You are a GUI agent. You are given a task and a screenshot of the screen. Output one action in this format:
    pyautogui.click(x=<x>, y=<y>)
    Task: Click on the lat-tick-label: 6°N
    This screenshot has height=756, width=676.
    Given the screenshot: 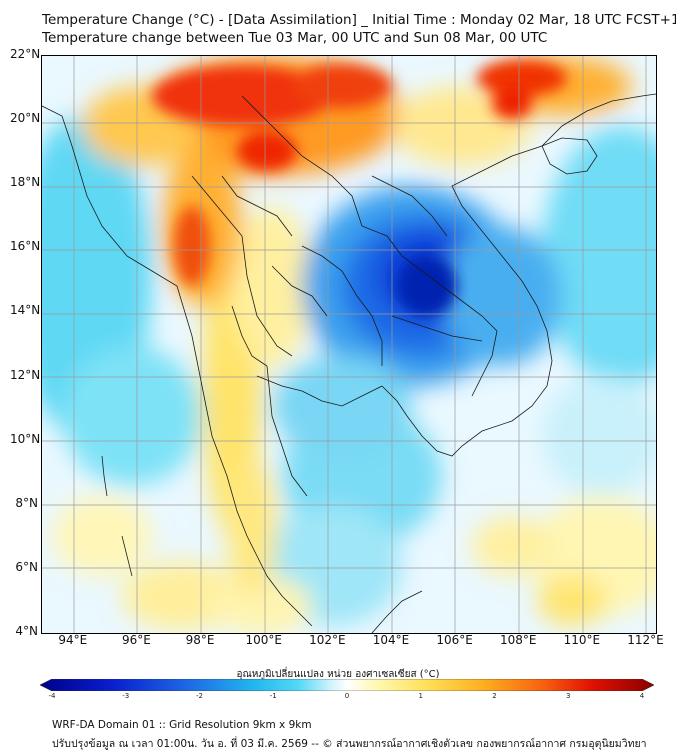 What is the action you would take?
    pyautogui.click(x=26, y=566)
    